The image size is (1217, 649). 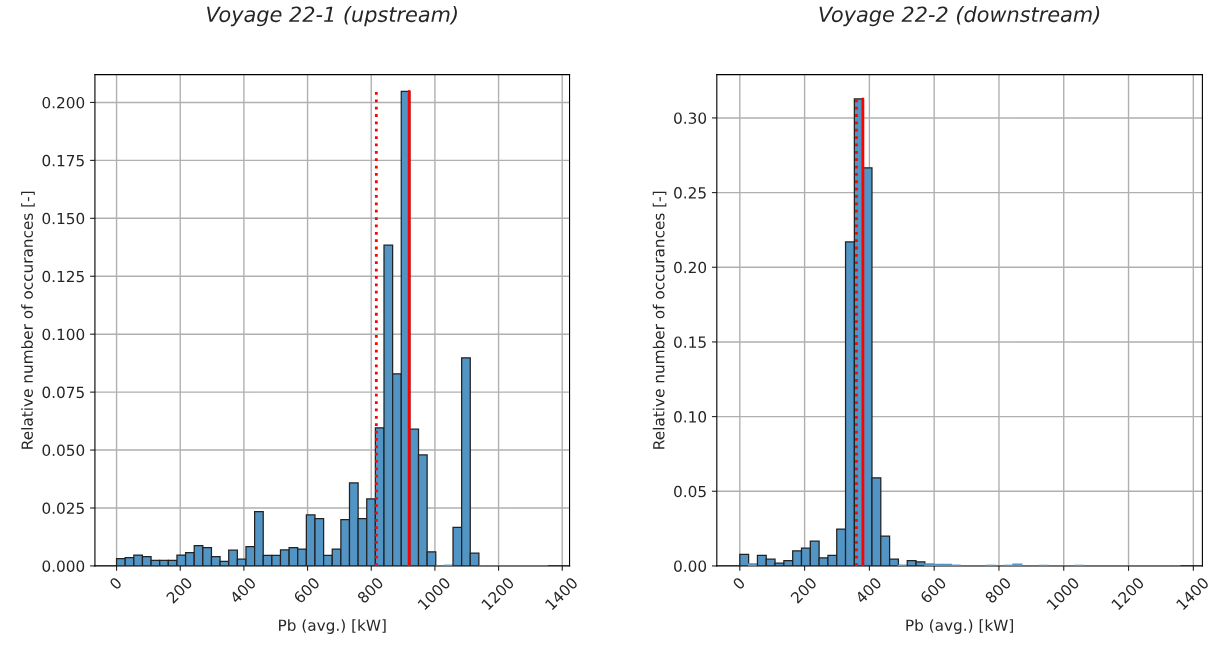 I want to click on chart-title: Voyage 22-1 (upstream), so click(x=332, y=16).